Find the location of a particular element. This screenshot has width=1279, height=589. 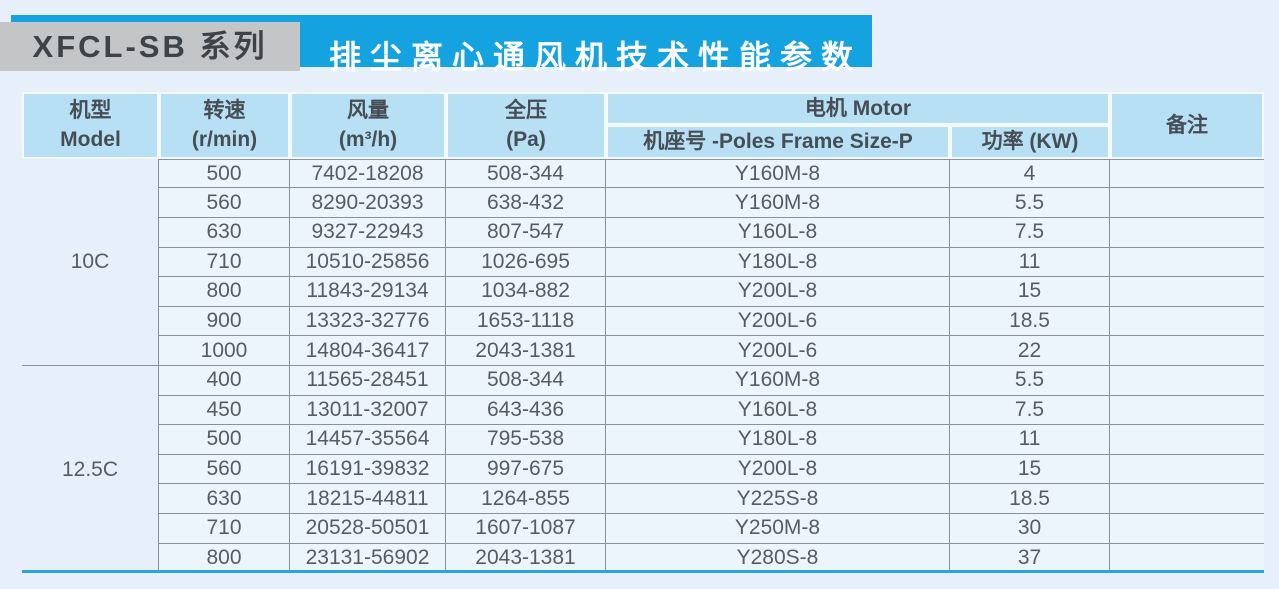

pressure-cell: 997-675 is located at coordinates (526, 469).